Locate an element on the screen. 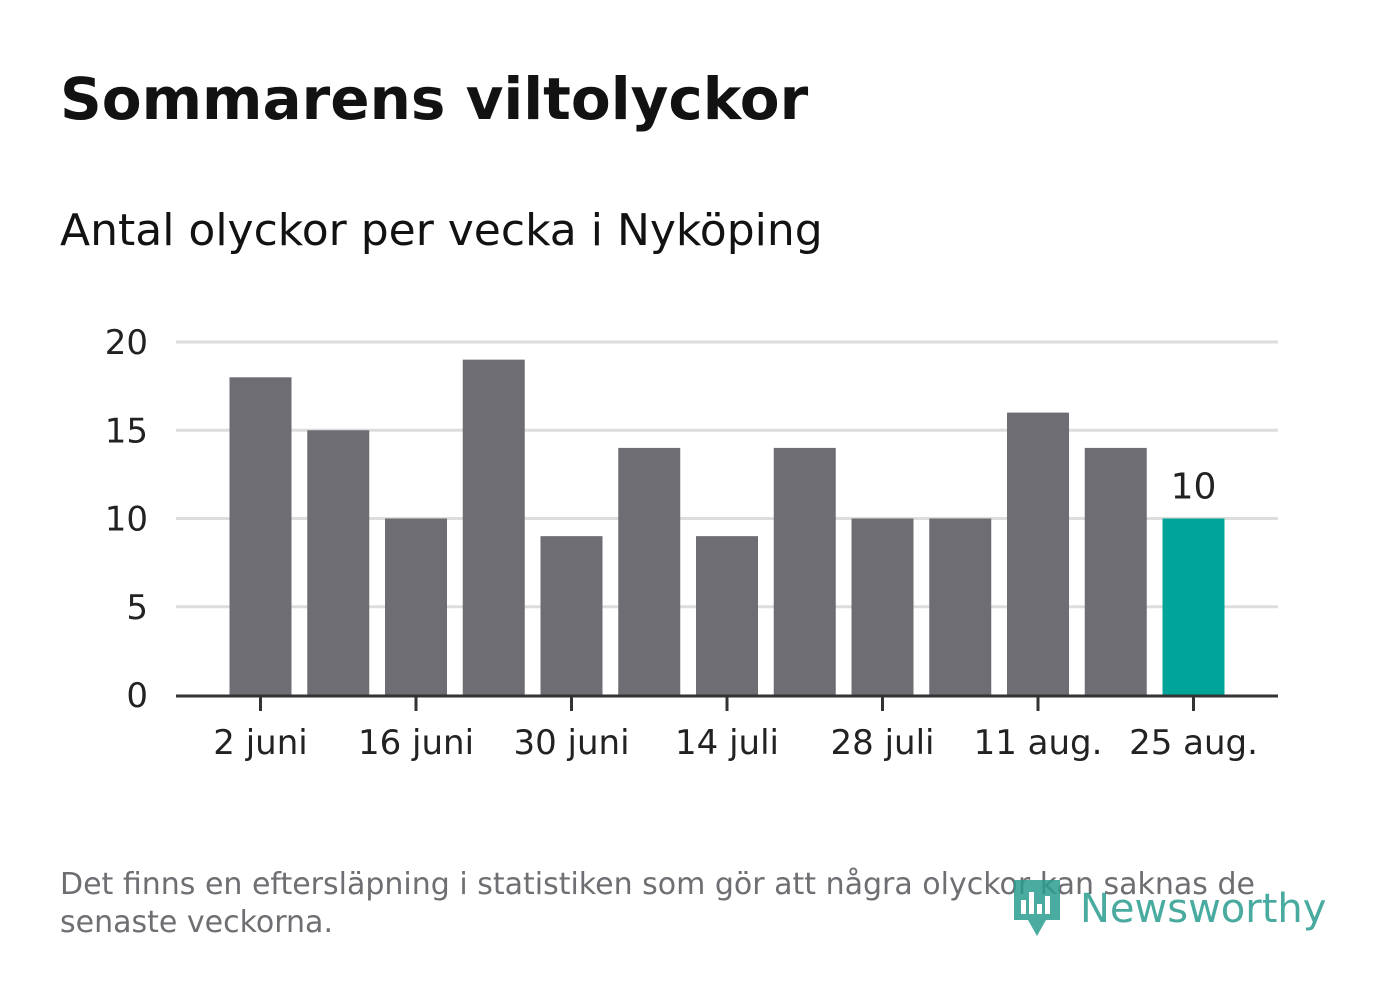 This screenshot has width=1382, height=999. x-tick-label: 16 juni is located at coordinates (416, 743).